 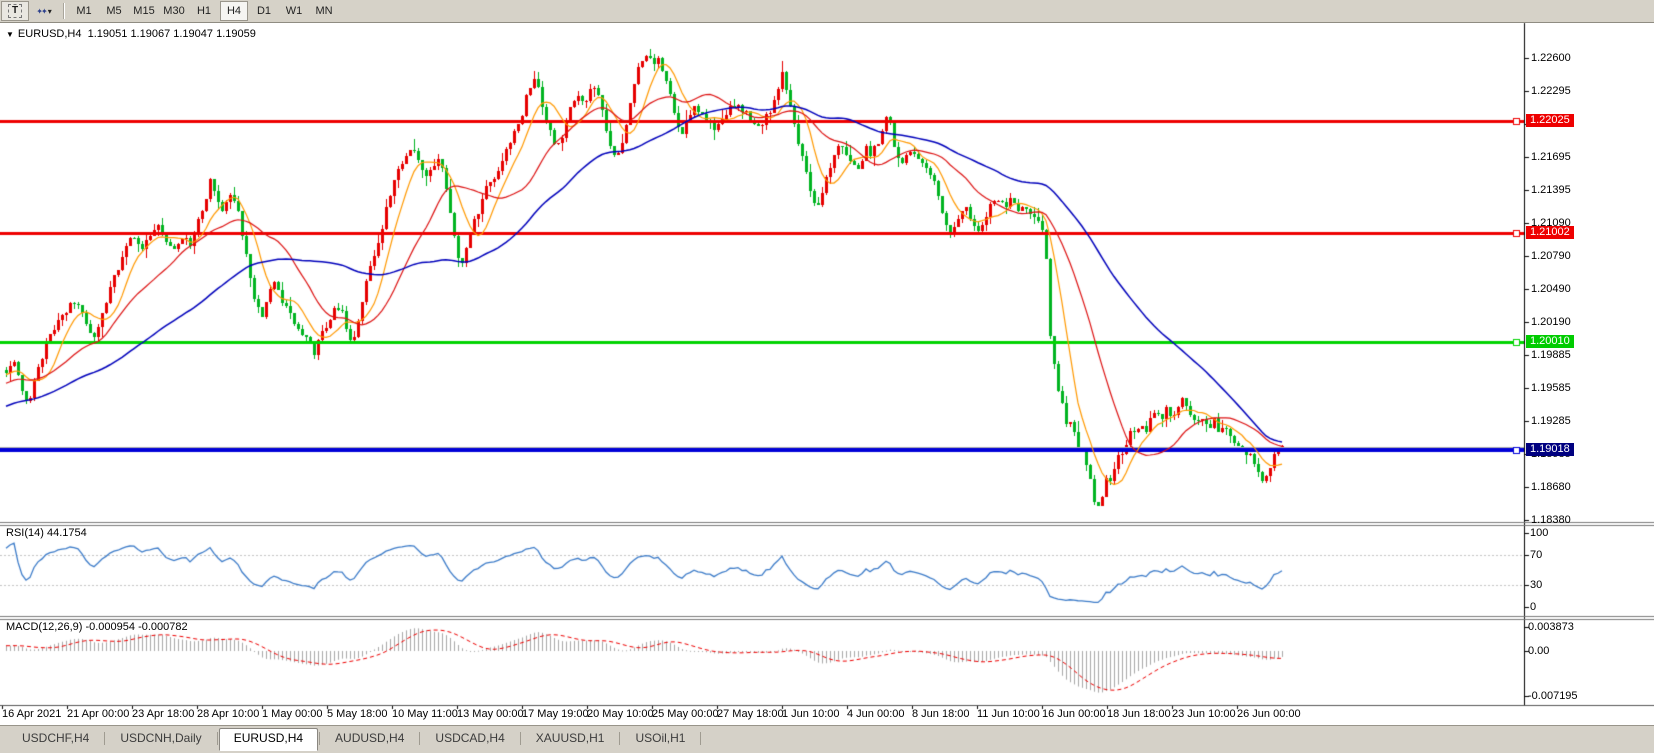 I want to click on timeframe-button-m1: M1, so click(x=84, y=11).